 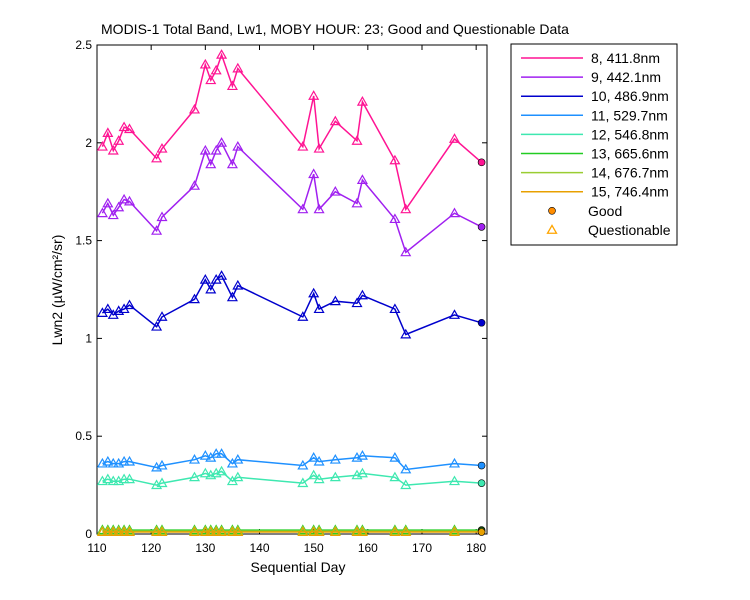 I want to click on legend-label: 14, 676.7nm, so click(x=630, y=173).